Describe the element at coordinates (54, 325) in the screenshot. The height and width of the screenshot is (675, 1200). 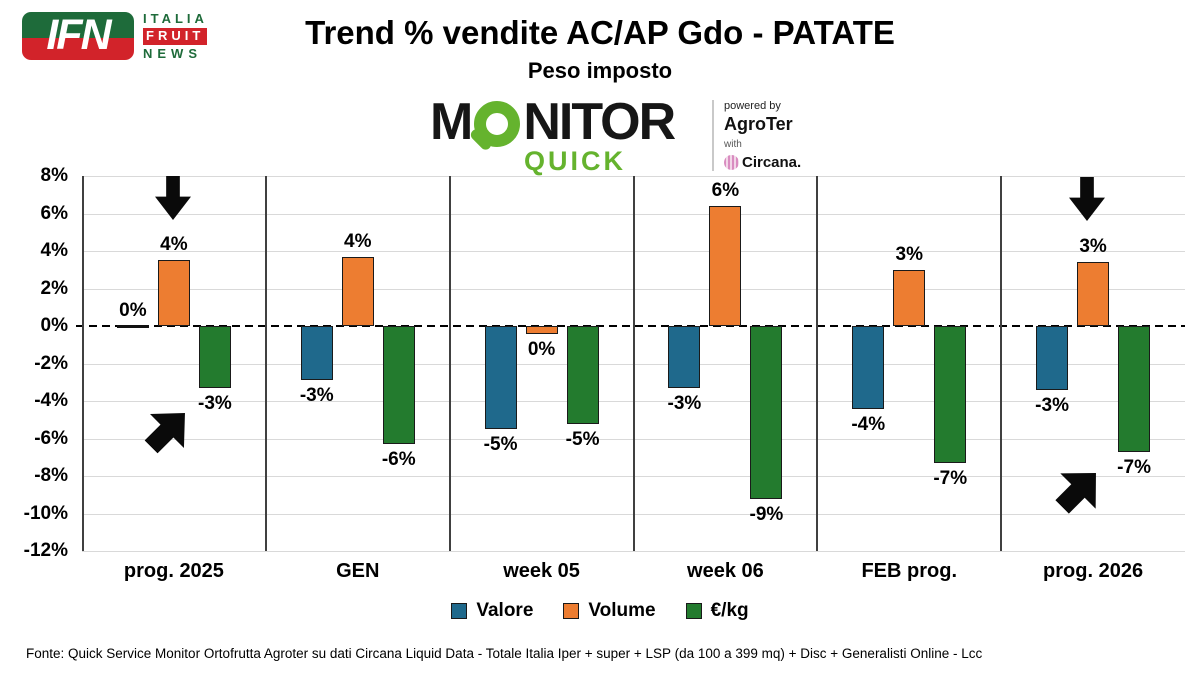
I see `y-tick-label: 0%` at that location.